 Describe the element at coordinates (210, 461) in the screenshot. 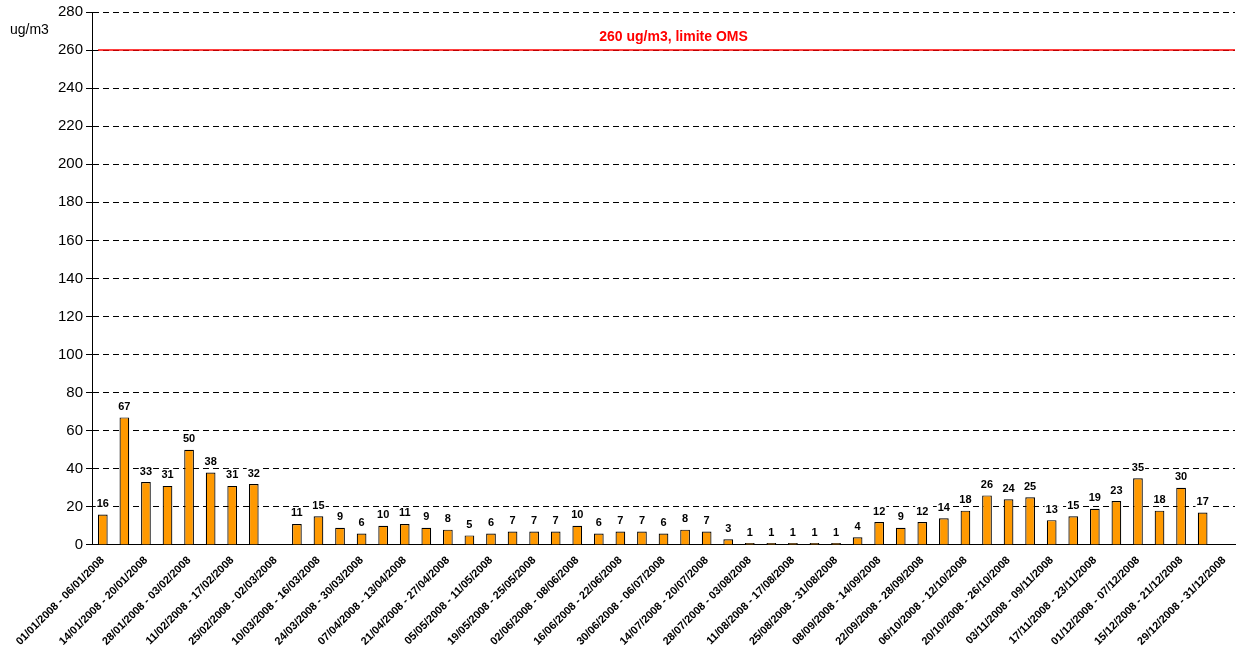

I see `data-label: 38` at that location.